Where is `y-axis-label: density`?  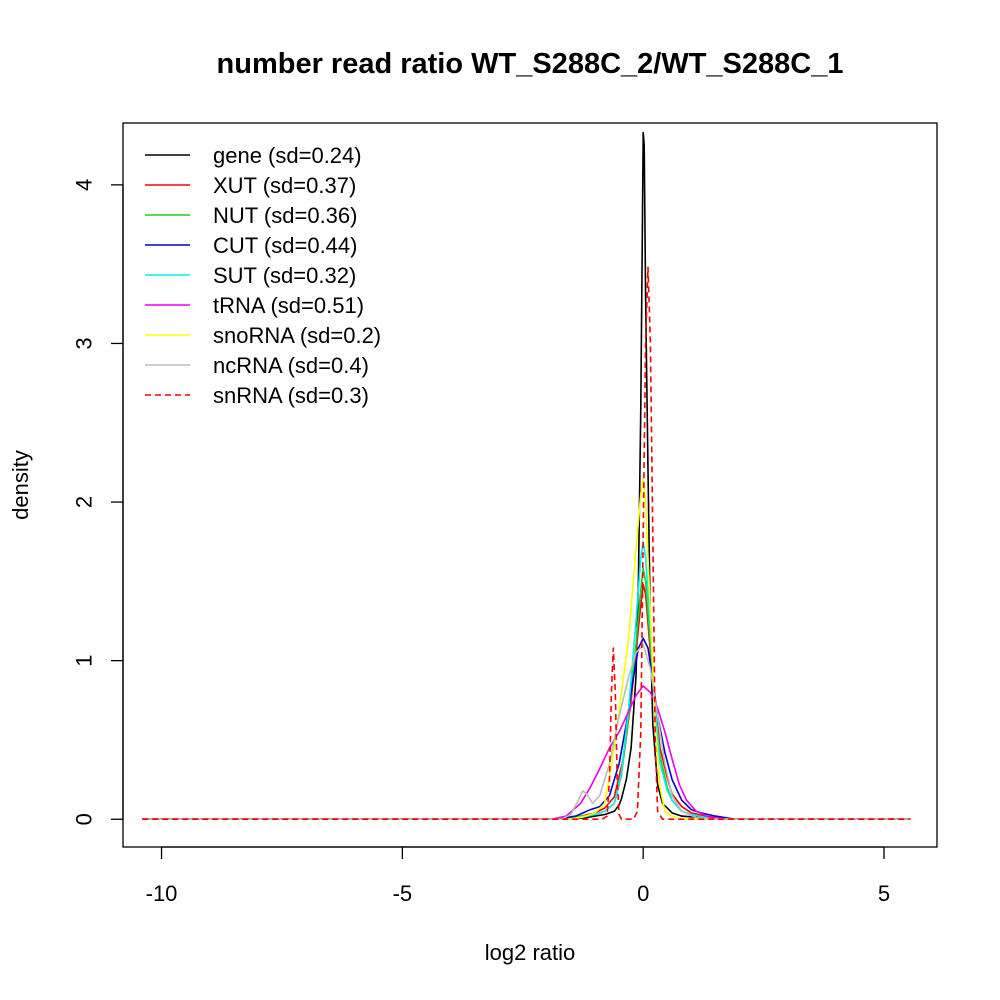 y-axis-label: density is located at coordinates (20, 485).